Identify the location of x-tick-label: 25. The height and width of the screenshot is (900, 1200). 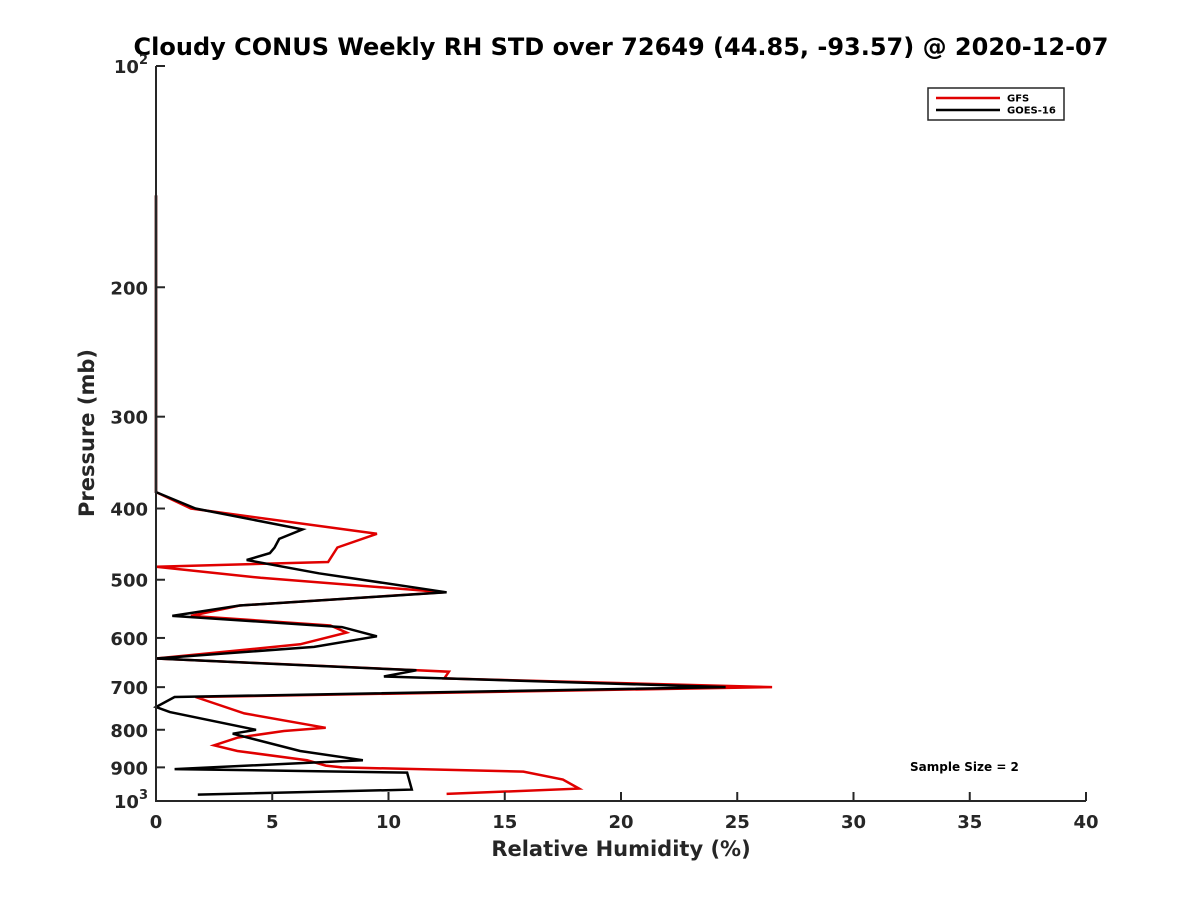
(737, 822).